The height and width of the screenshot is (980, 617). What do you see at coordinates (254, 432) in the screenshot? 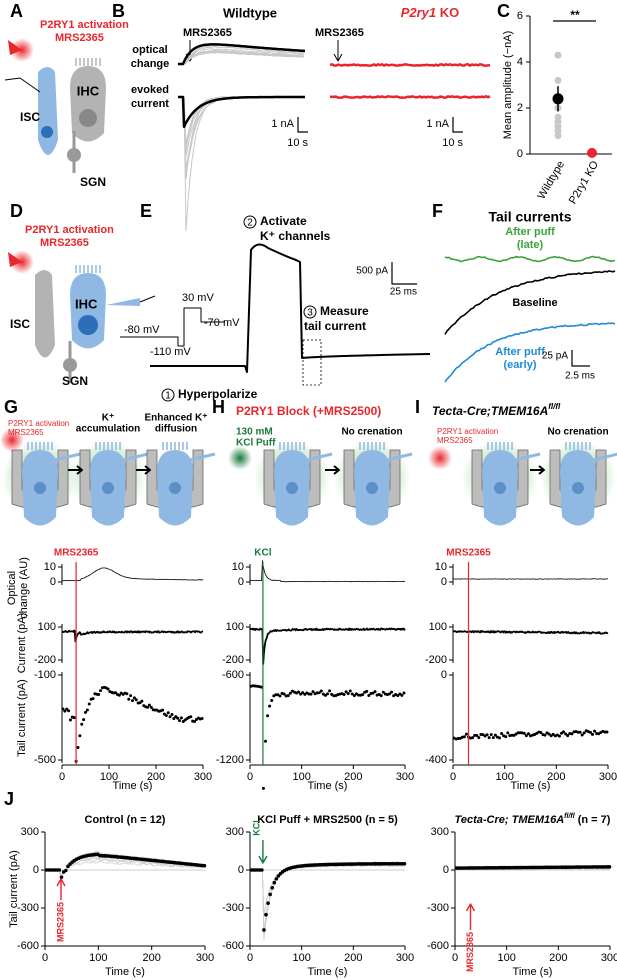
I see `label: 130 mM` at bounding box center [254, 432].